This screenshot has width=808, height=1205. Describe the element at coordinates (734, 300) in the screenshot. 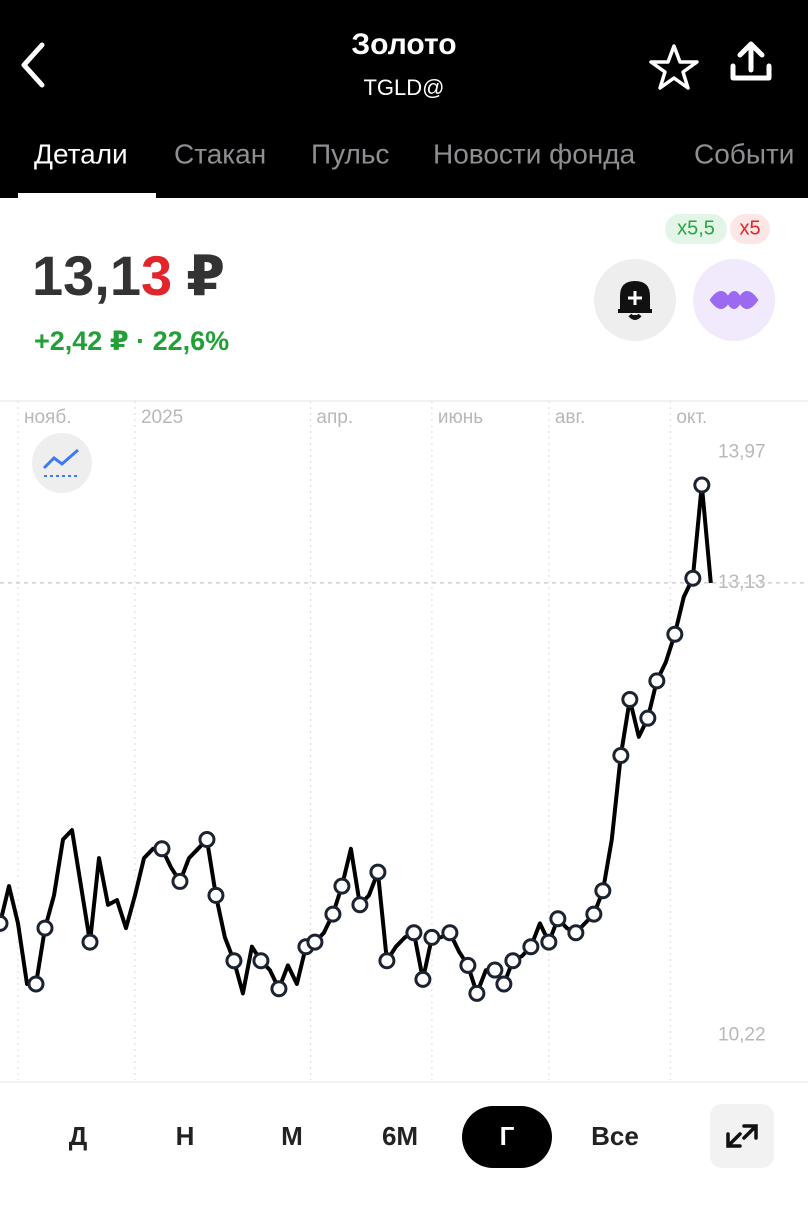

I see `ai-icon` at that location.